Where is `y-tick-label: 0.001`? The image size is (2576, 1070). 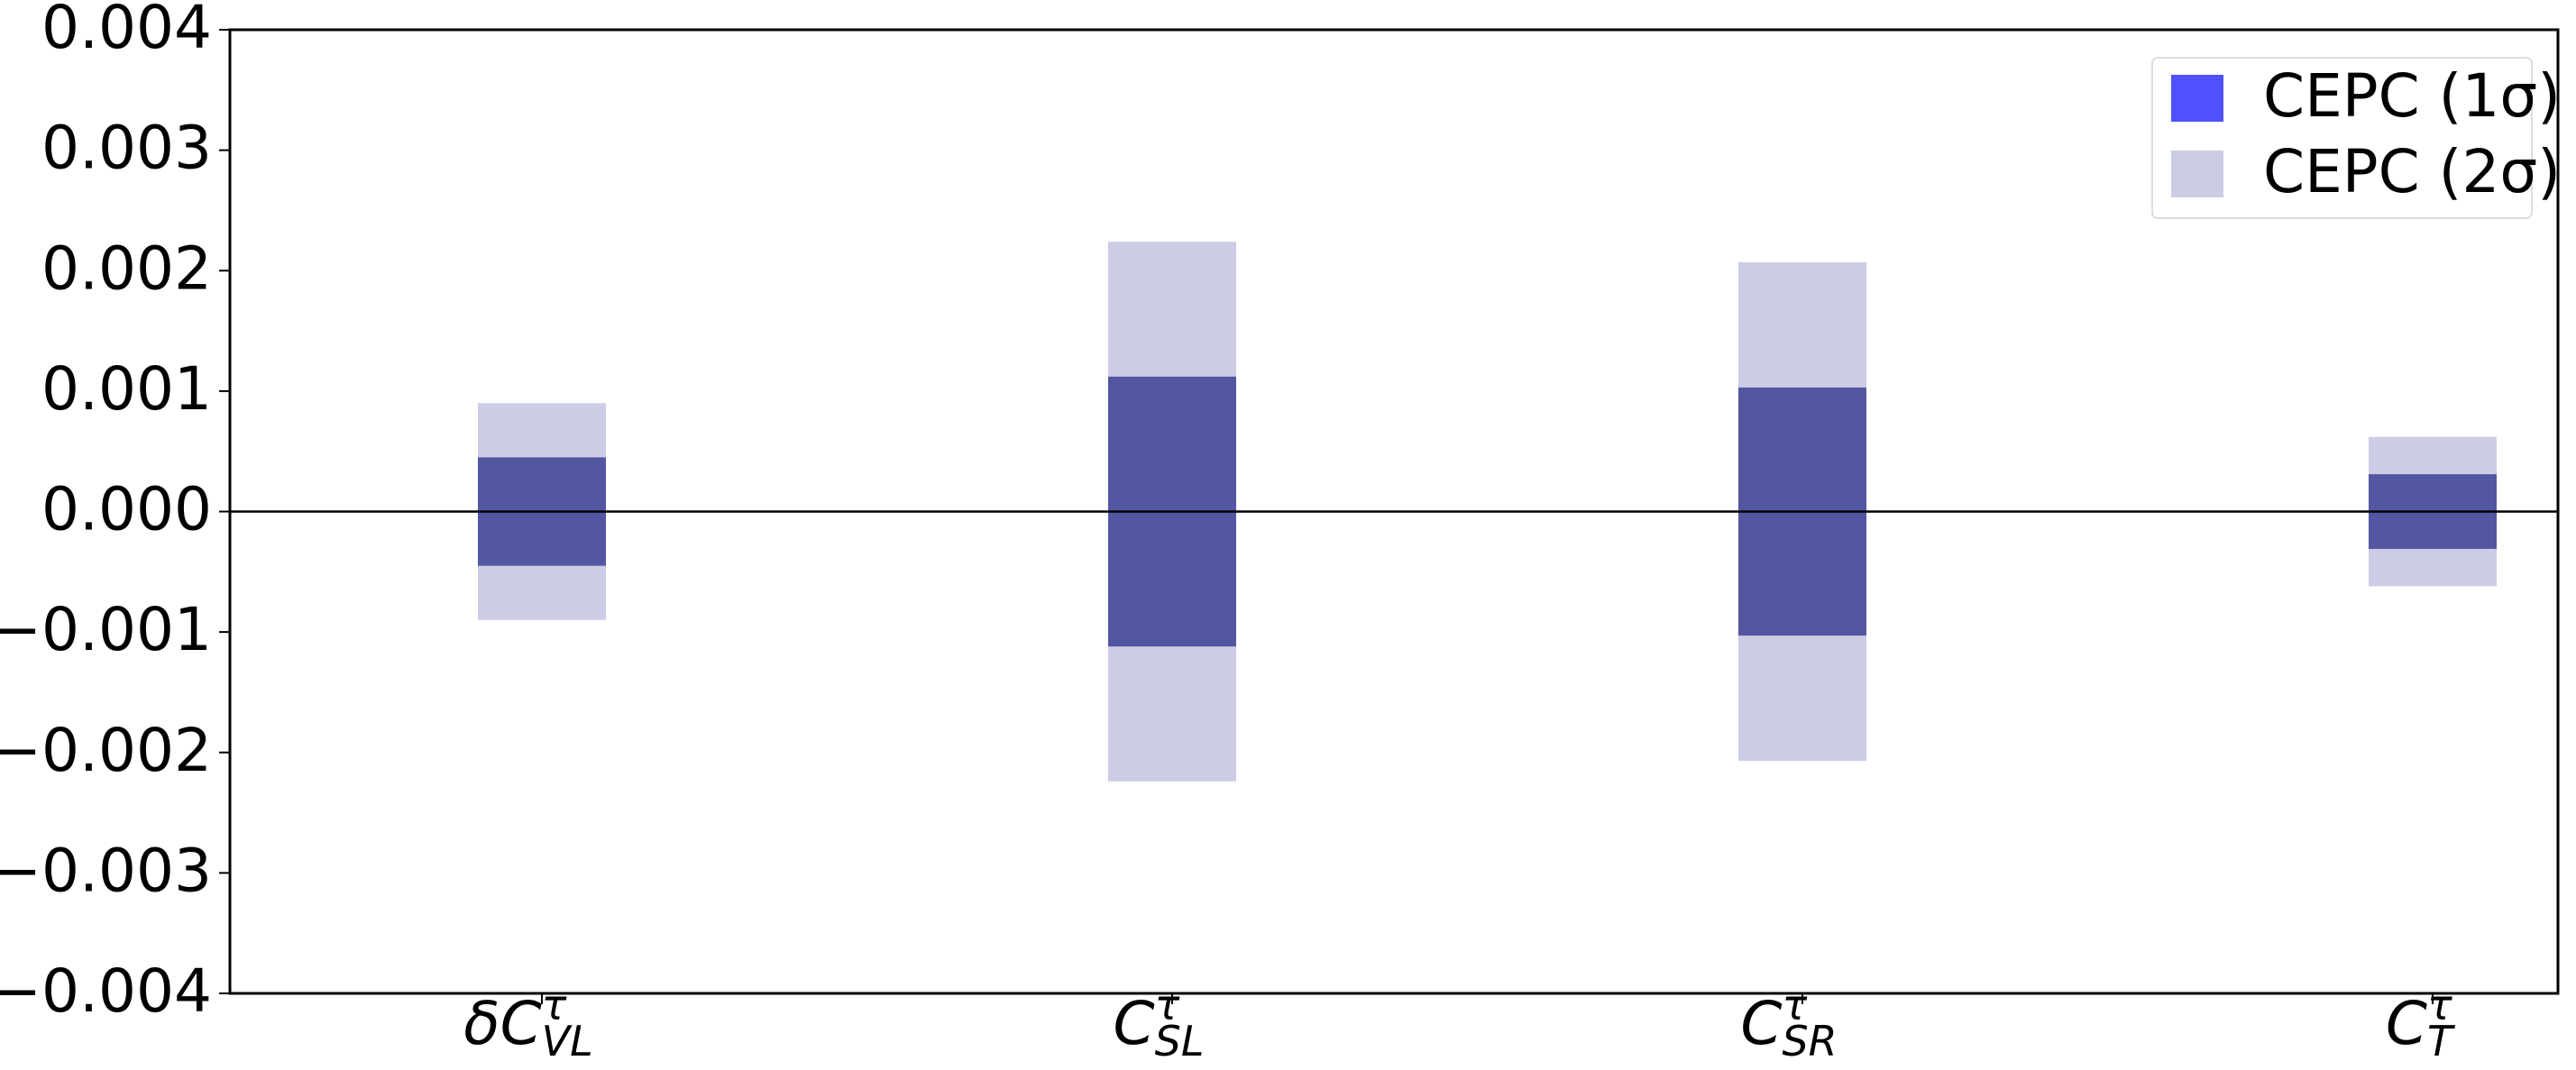 y-tick-label: 0.001 is located at coordinates (126, 389).